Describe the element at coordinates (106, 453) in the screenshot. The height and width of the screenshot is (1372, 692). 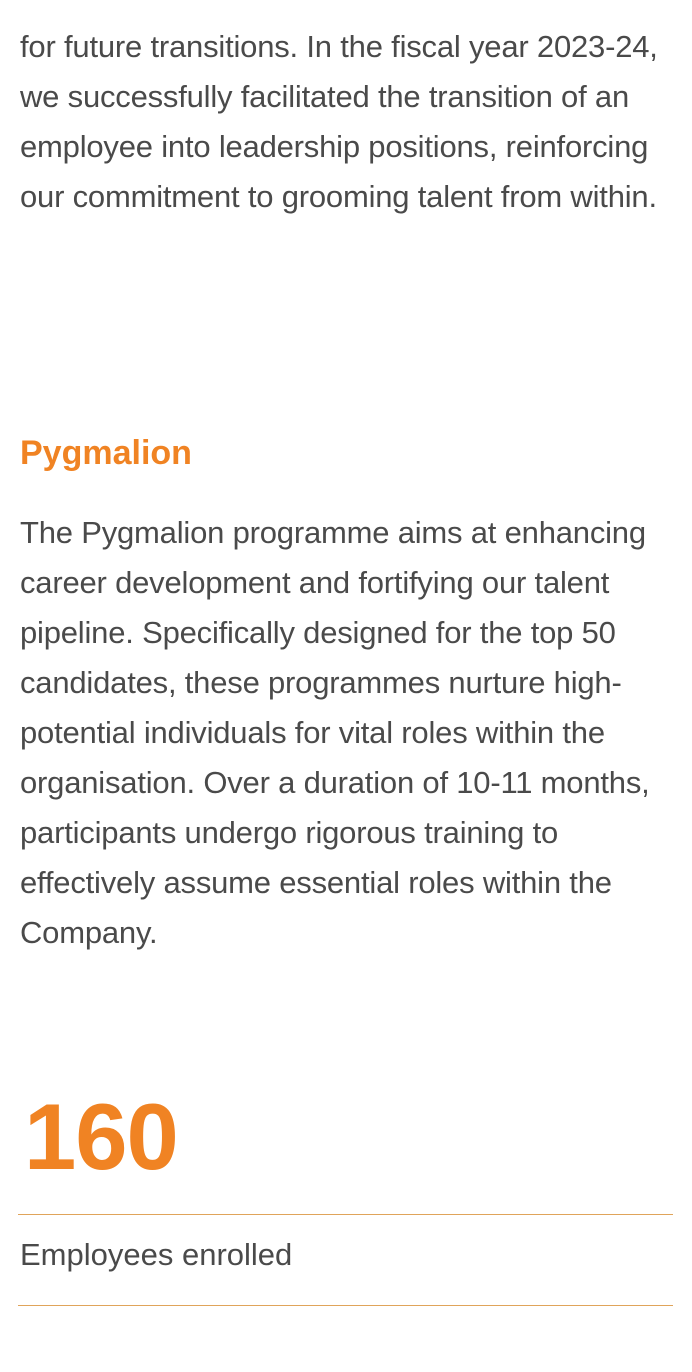
I see `section-heading: Pygmalion` at that location.